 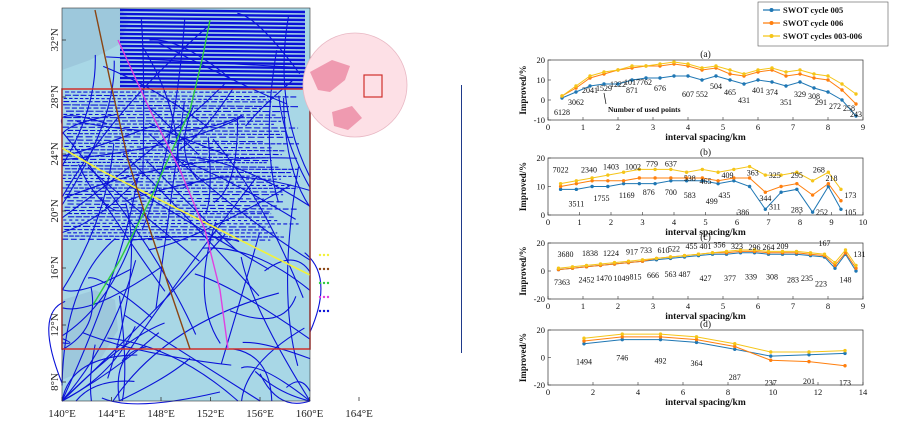 What do you see at coordinates (730, 278) in the screenshot?
I see `point-count-label: 377` at bounding box center [730, 278].